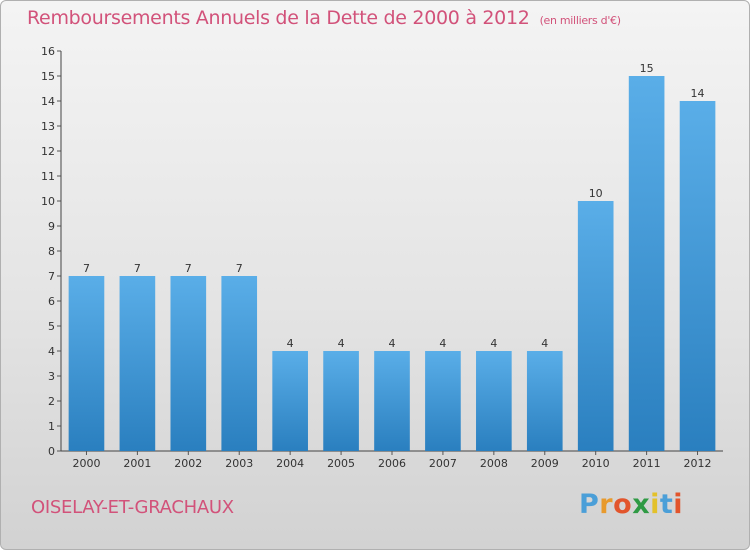 The width and height of the screenshot is (750, 550). What do you see at coordinates (48, 126) in the screenshot?
I see `y-tick-label: 13` at bounding box center [48, 126].